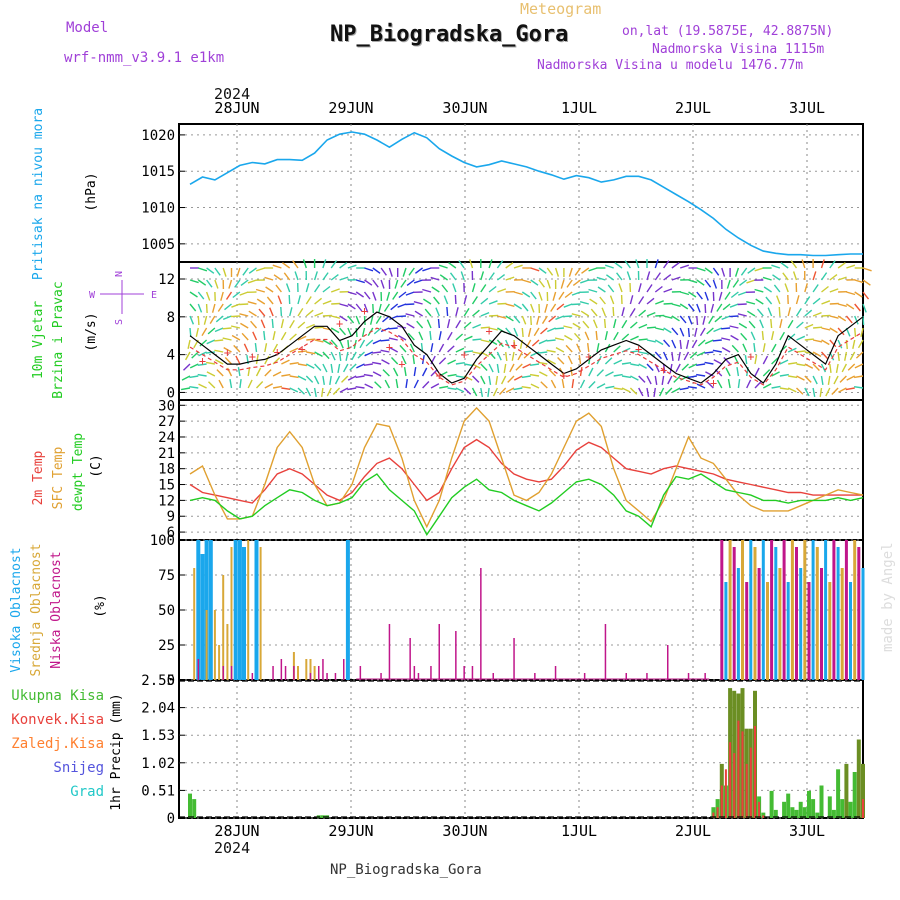  What do you see at coordinates (91, 191) in the screenshot?
I see `pressure-unit: (hPa)` at bounding box center [91, 191].